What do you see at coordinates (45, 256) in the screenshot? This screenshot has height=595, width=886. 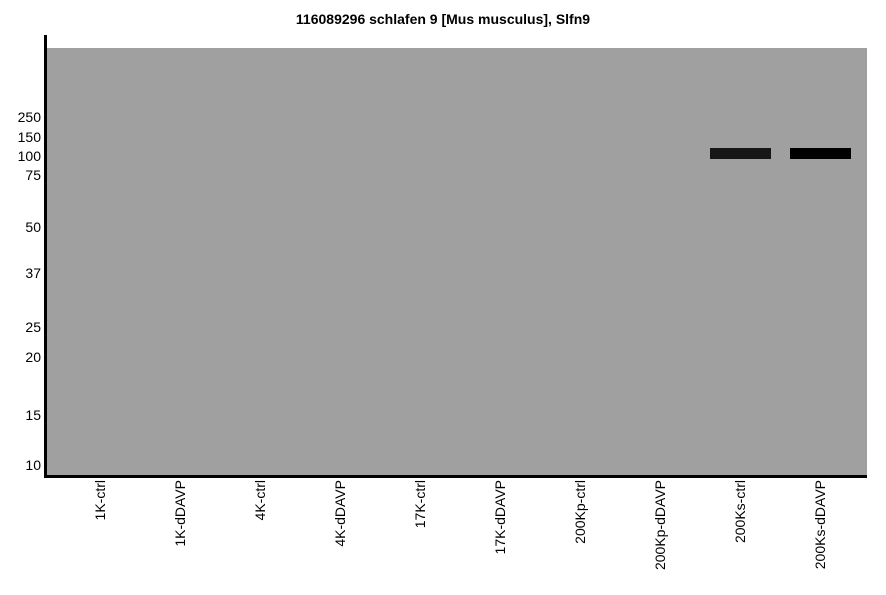 I see `y-axis-line` at bounding box center [45, 256].